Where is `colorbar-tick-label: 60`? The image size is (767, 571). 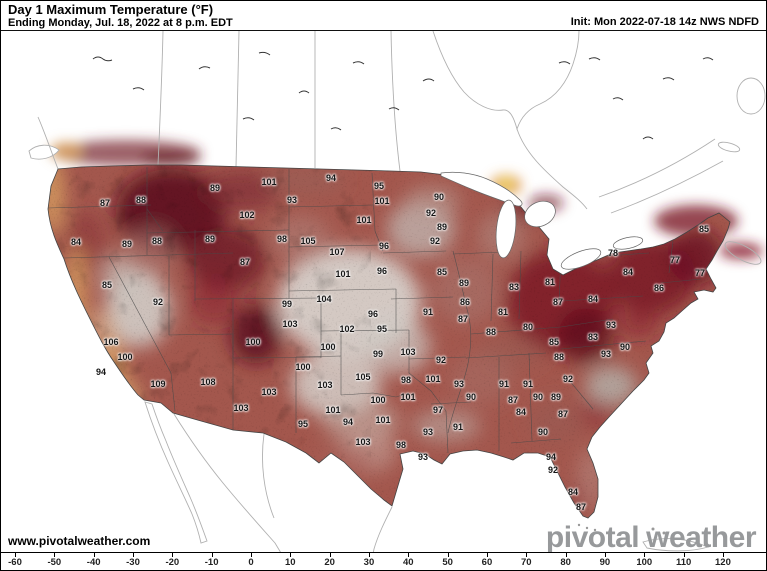
colorbar-tick-label: 60 is located at coordinates (487, 562).